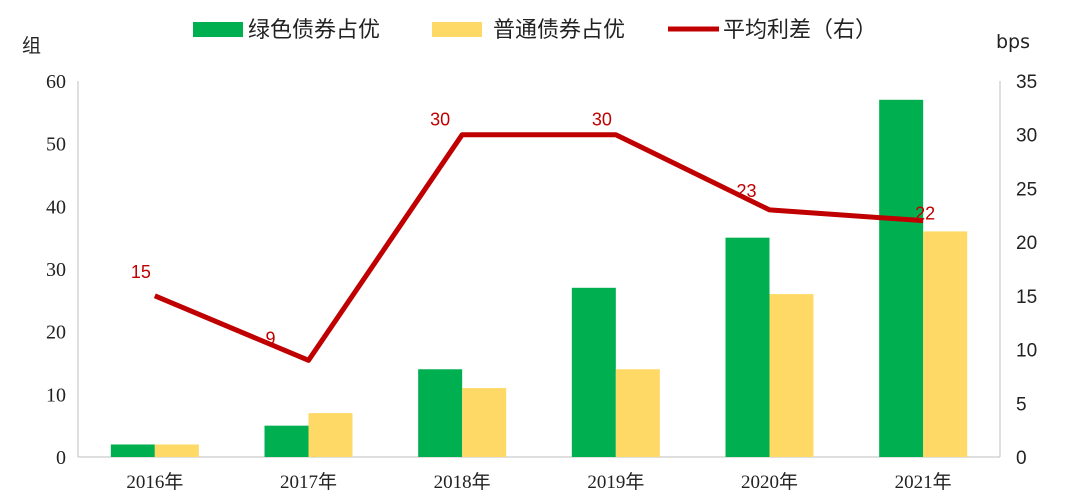  I want to click on x-tick-label: 2018年, so click(462, 482).